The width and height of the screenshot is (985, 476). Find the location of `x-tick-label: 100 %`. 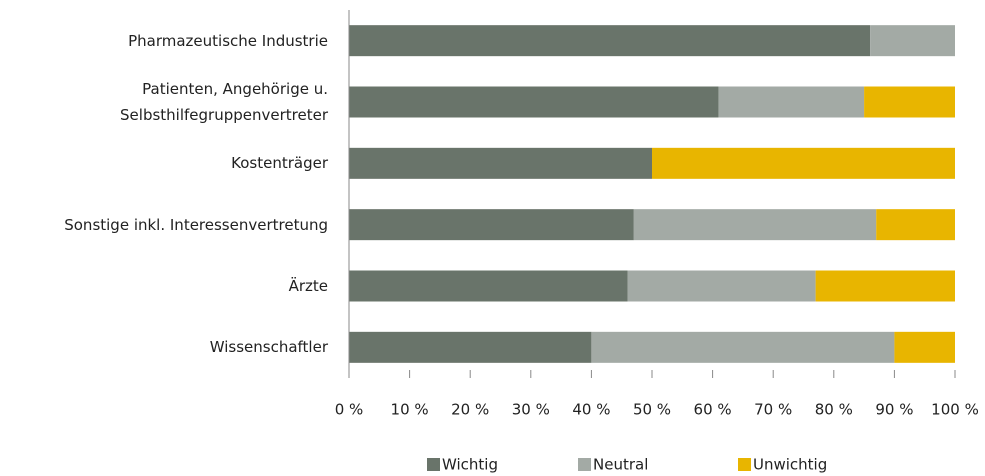

x-tick-label: 100 % is located at coordinates (955, 410).